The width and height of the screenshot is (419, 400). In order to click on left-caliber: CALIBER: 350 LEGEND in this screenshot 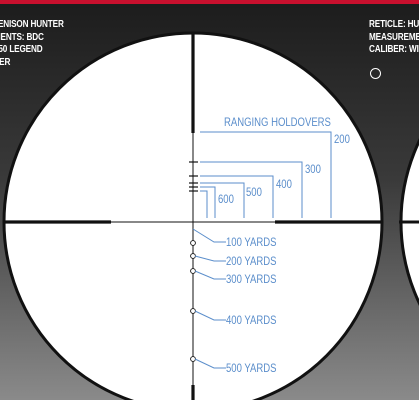, I will do `click(21, 49)`.